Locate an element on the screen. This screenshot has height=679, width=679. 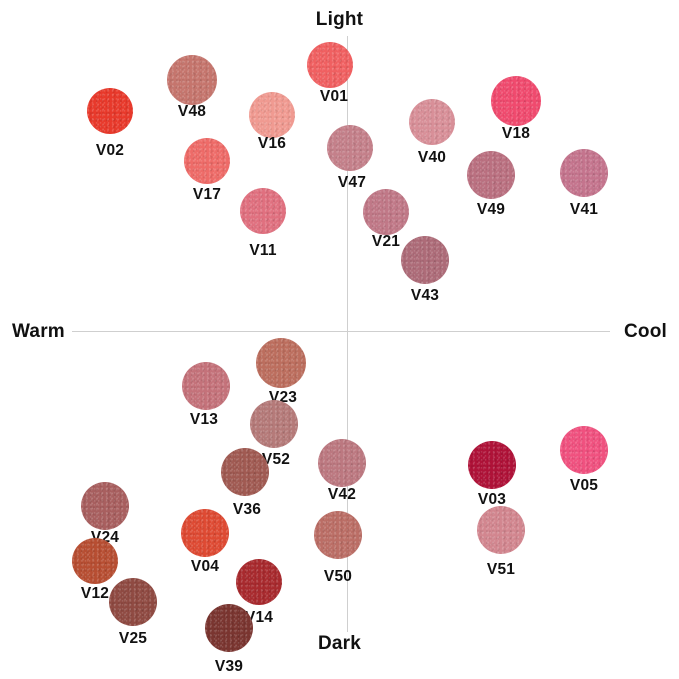
shade-swatch-label: V49 is located at coordinates (491, 209).